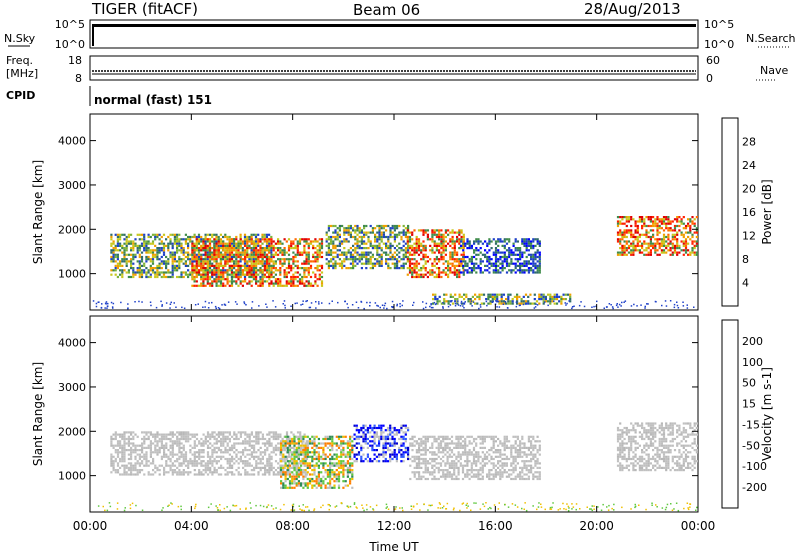 Image resolution: width=800 pixels, height=554 pixels. Describe the element at coordinates (70, 24) in the screenshot. I see `nsky-tick-high: 10^5` at that location.